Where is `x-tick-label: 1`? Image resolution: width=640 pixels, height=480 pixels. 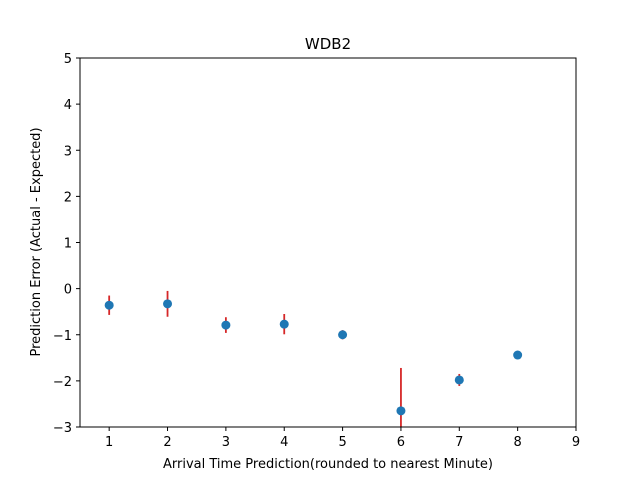
x-tick-label: 1 is located at coordinates (109, 442).